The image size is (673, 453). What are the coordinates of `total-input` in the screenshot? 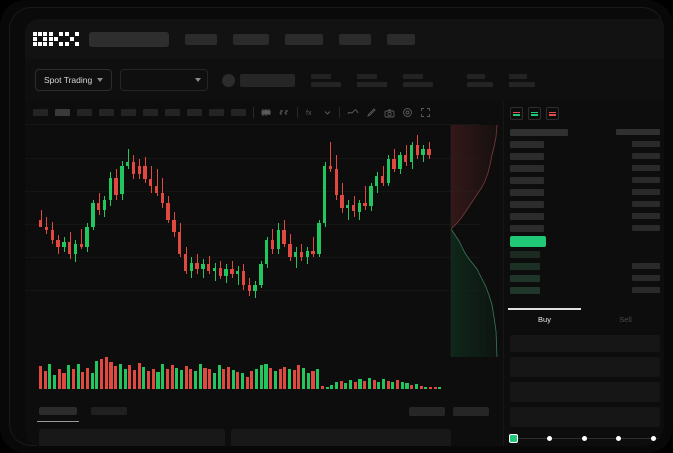 It's located at (585, 417).